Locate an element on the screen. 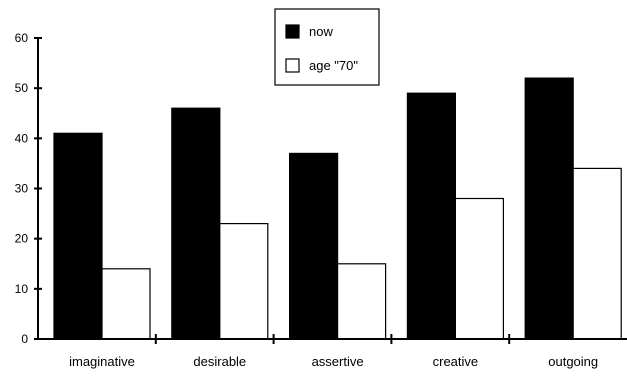 The height and width of the screenshot is (376, 627). y-tick-label-20: 20 is located at coordinates (22, 239).